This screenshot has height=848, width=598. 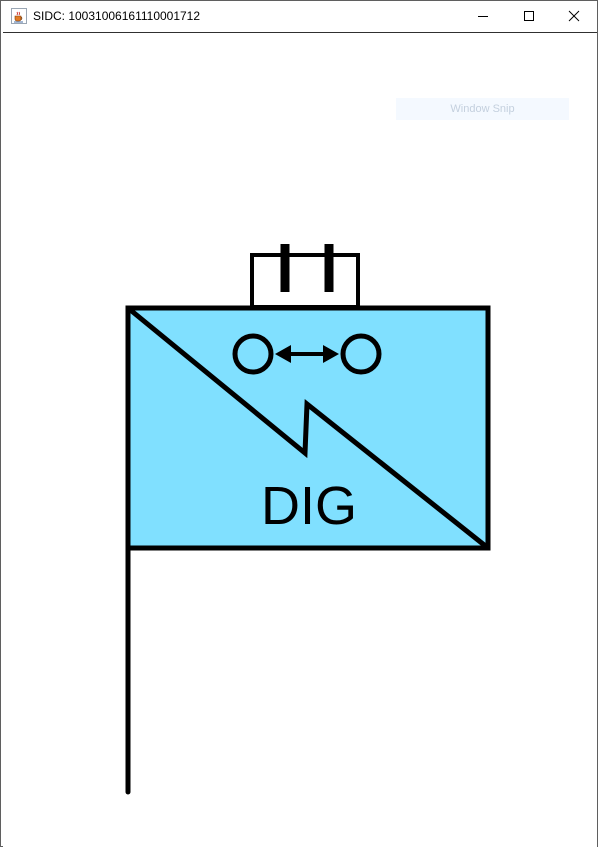 I want to click on close-button, so click(x=574, y=16).